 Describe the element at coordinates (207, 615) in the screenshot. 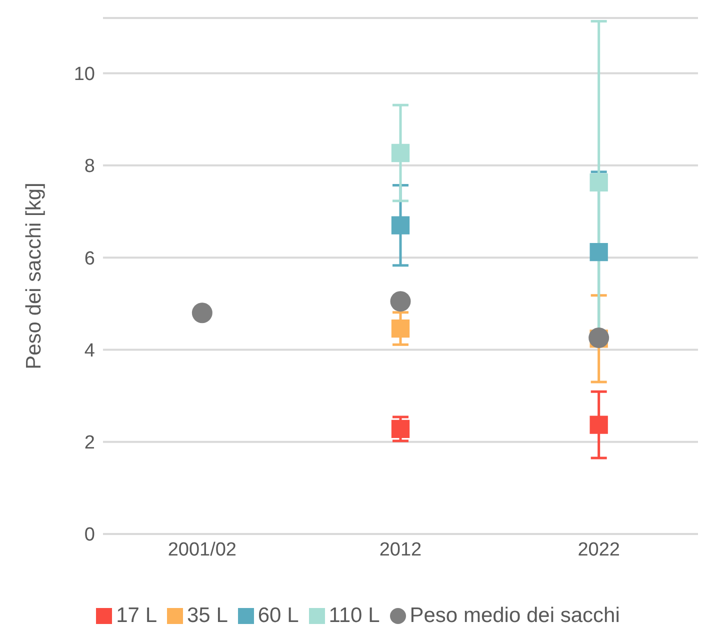

I see `legend-label: 35 L` at that location.